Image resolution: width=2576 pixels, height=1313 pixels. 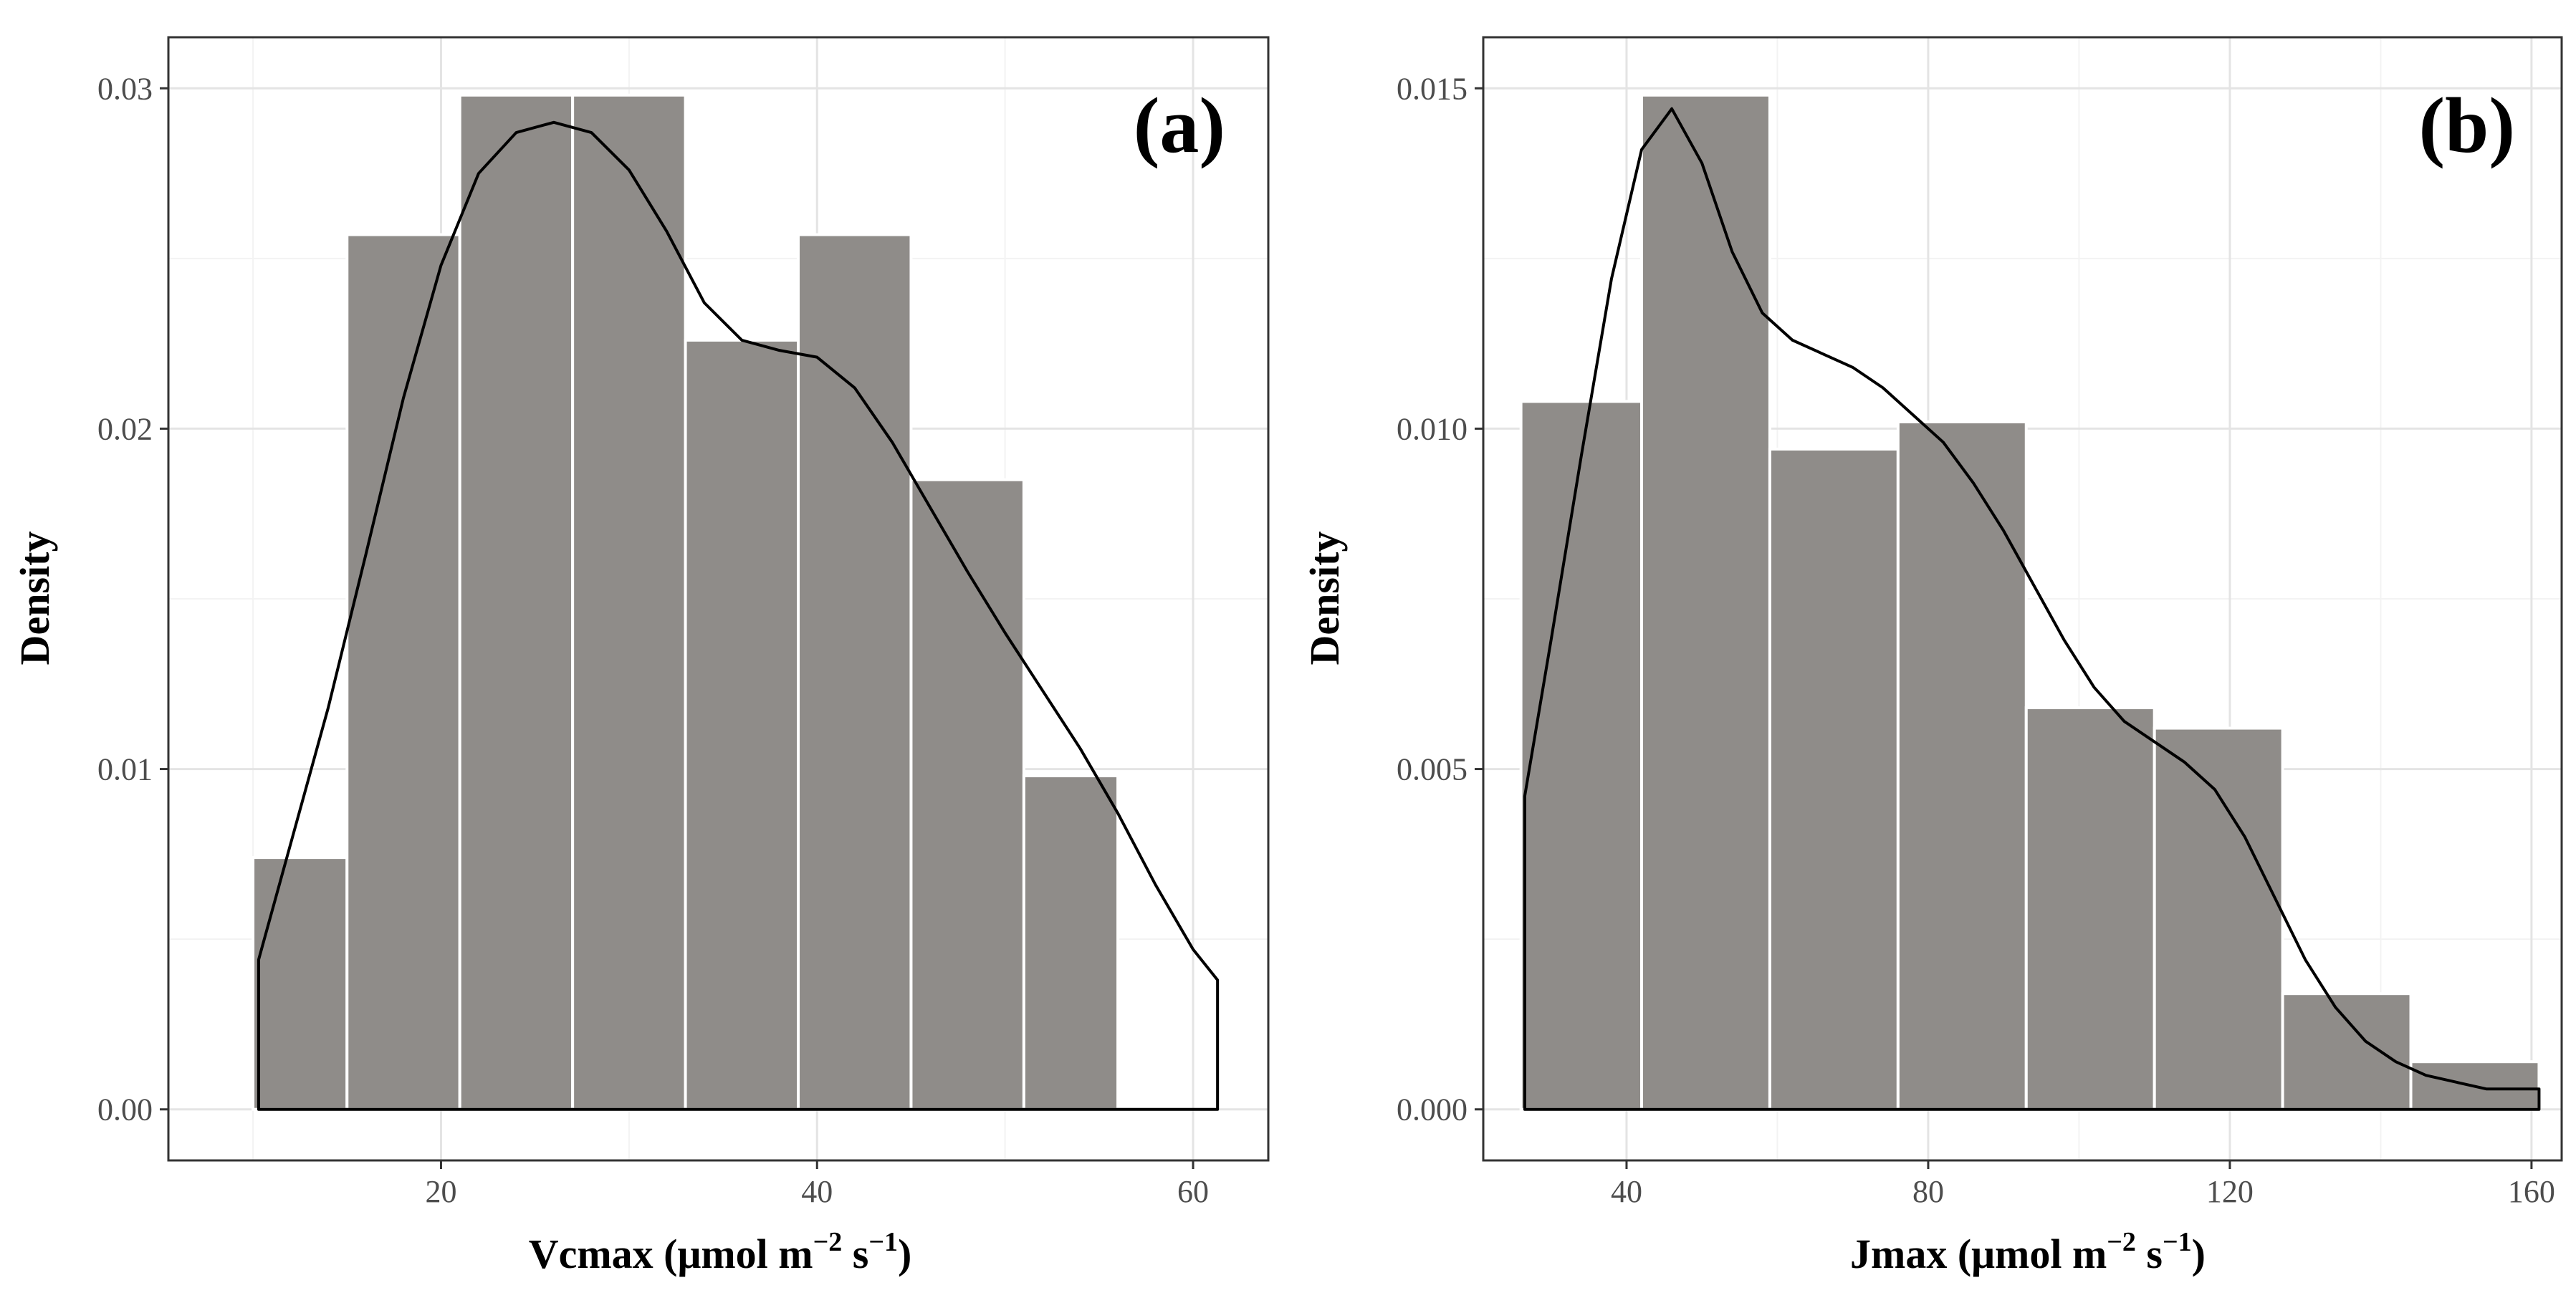 I want to click on panel-b-x-axis-title: Jmax (μmol m−2 s−1), so click(x=2028, y=1252).